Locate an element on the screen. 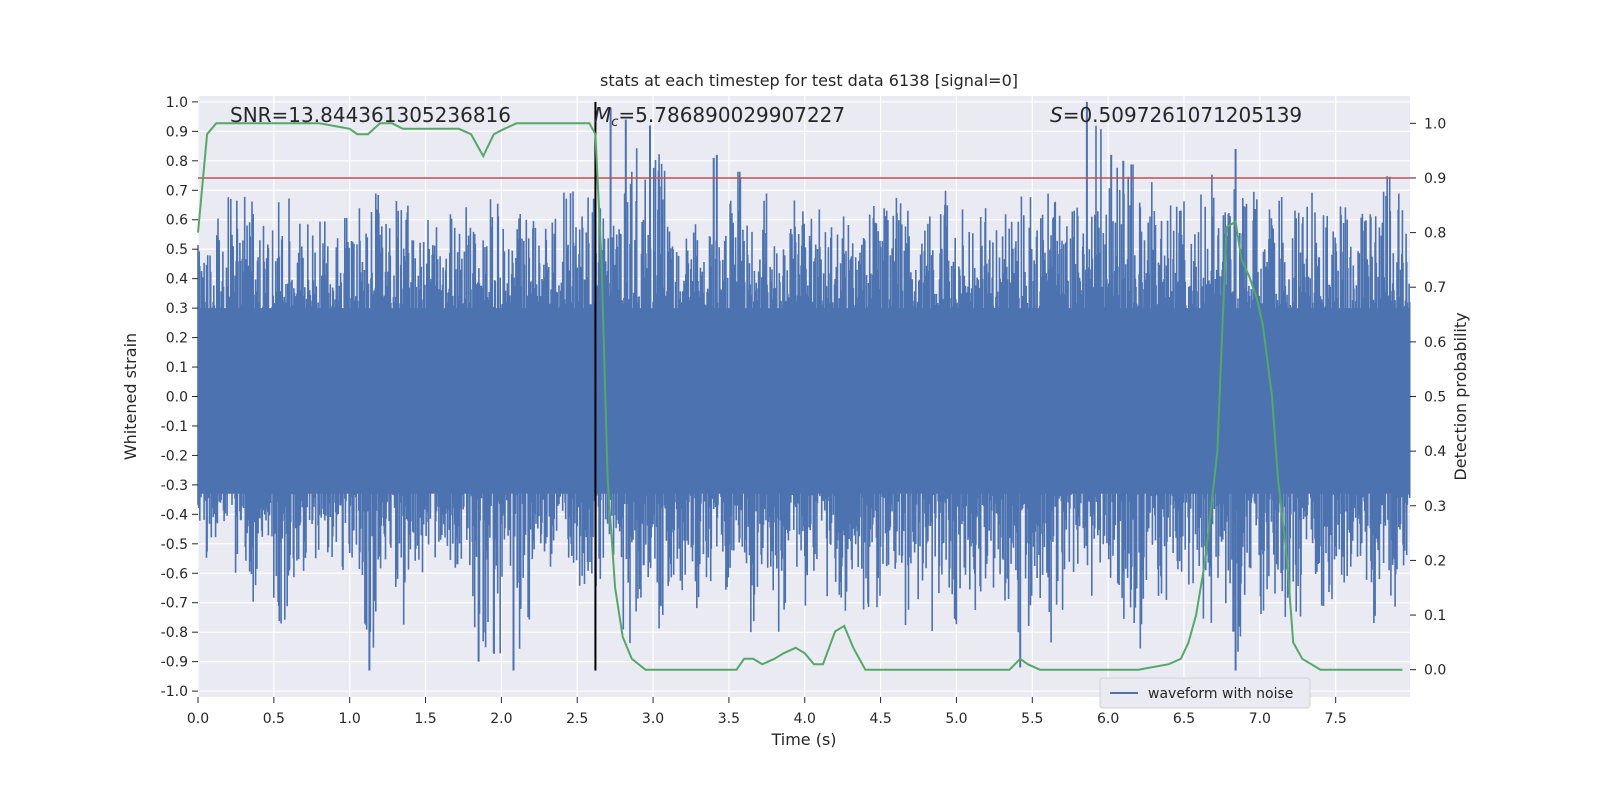 Image resolution: width=1600 pixels, height=800 pixels. x-tick-label: 4.5 is located at coordinates (880, 719).